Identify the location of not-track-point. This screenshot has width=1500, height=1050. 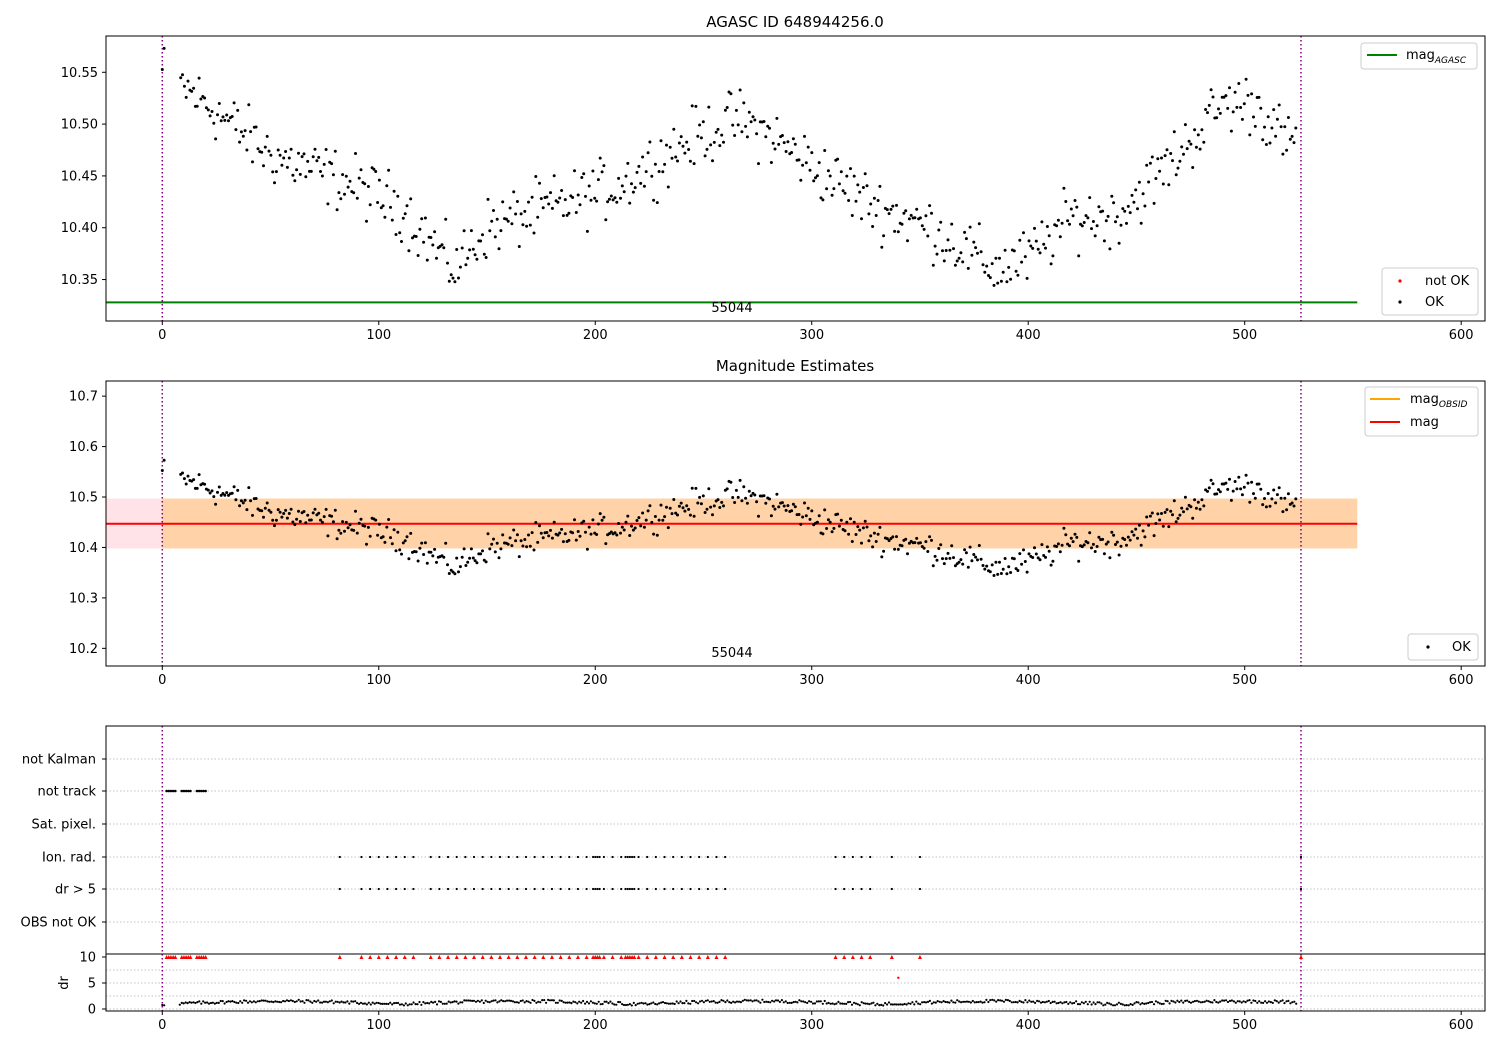
(171, 791).